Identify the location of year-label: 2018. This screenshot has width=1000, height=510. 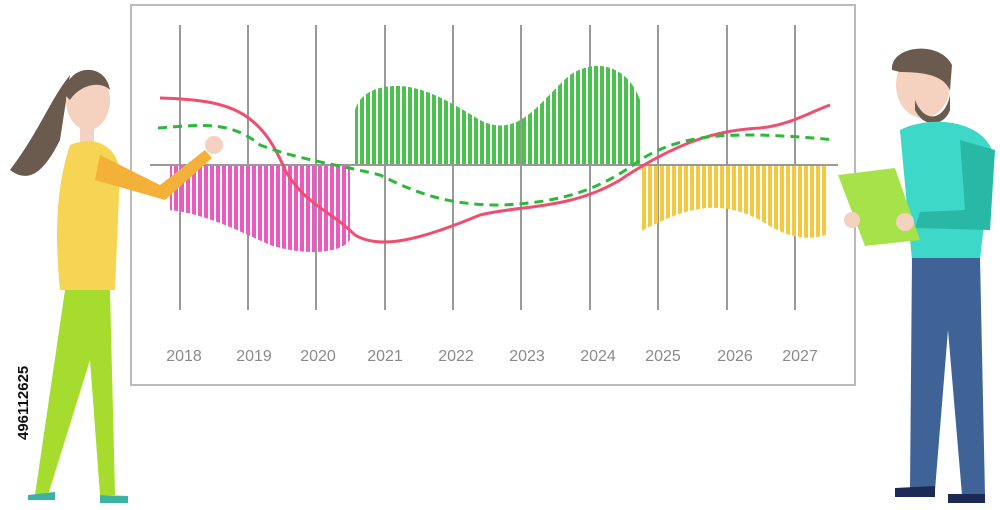
(184, 356).